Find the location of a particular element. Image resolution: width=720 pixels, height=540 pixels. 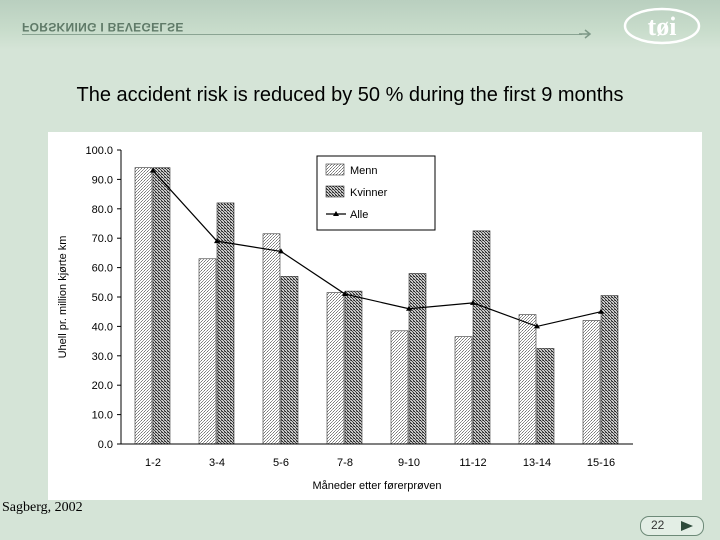

x-axis-ticks: 1-2 3-4 5-6 7-8 9-10 11-12 13-14 15-16 is located at coordinates (380, 463).